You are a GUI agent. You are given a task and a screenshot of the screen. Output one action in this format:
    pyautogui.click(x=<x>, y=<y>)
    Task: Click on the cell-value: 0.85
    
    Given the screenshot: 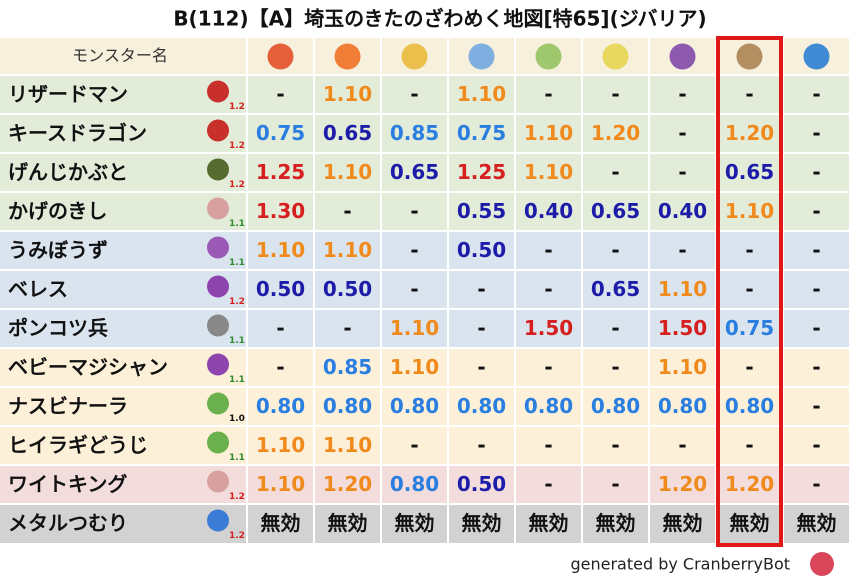 What is the action you would take?
    pyautogui.click(x=414, y=133)
    